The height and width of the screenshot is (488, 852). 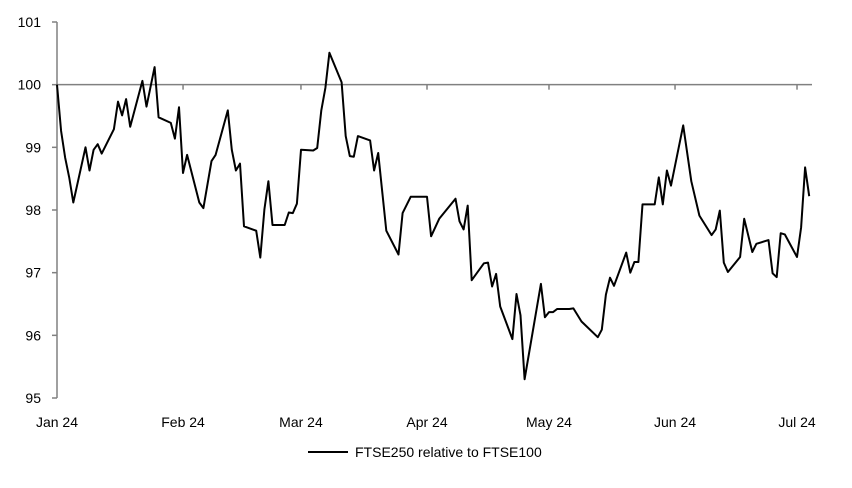 What do you see at coordinates (426, 422) in the screenshot?
I see `x-tick-label: Apr 24` at bounding box center [426, 422].